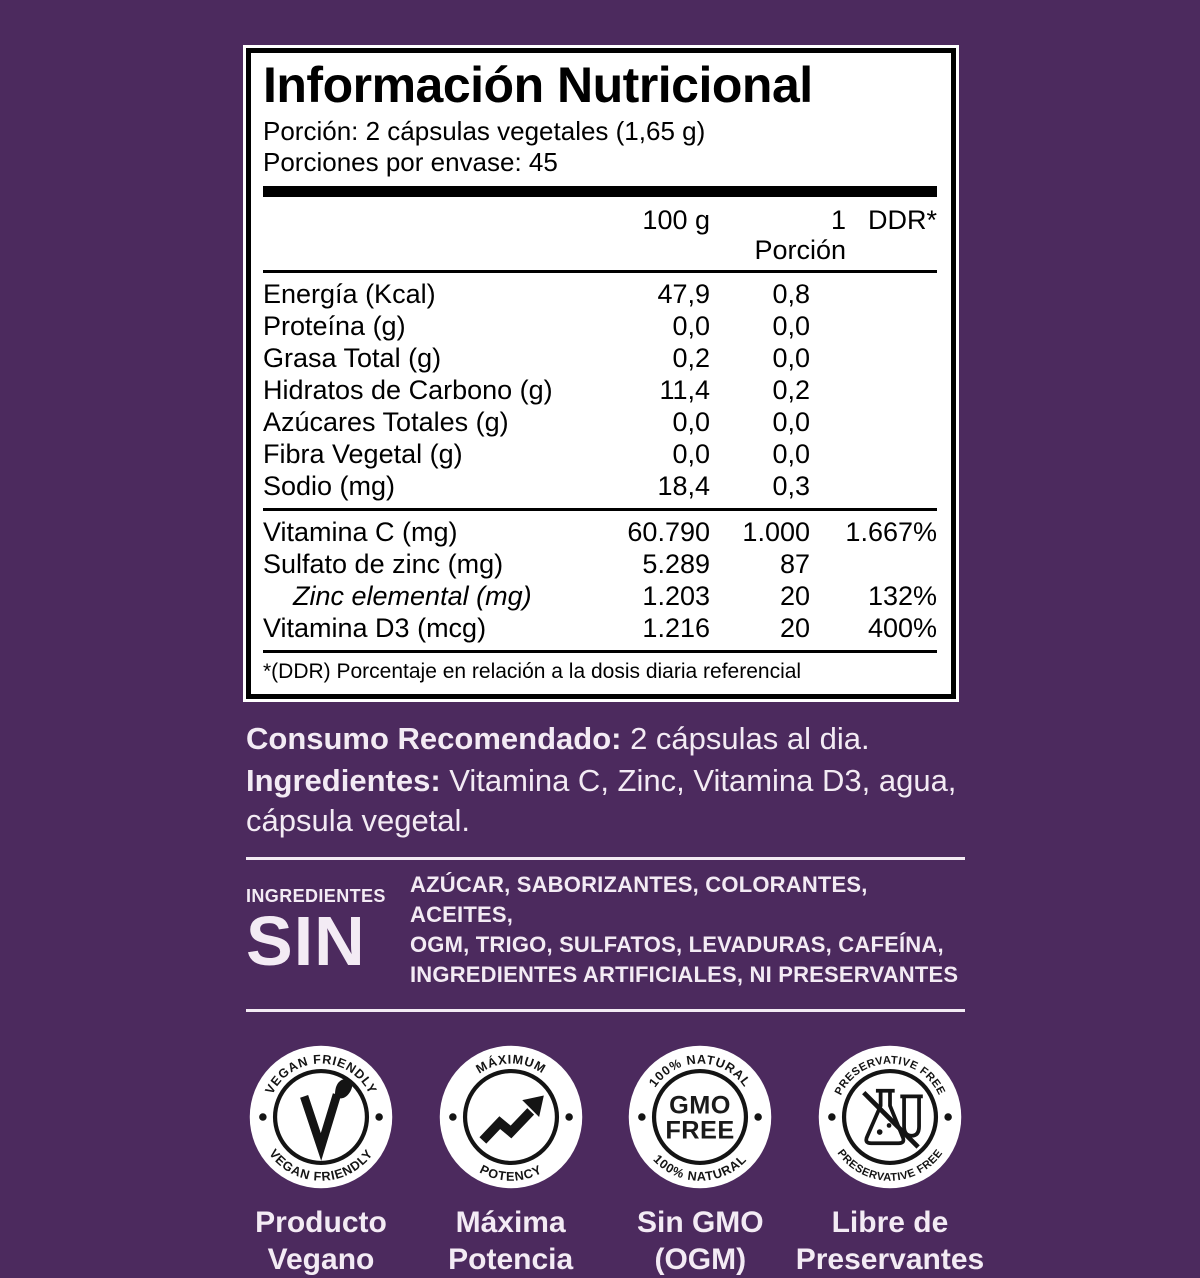  I want to click on row-value-ddr: 400%, so click(902, 628).